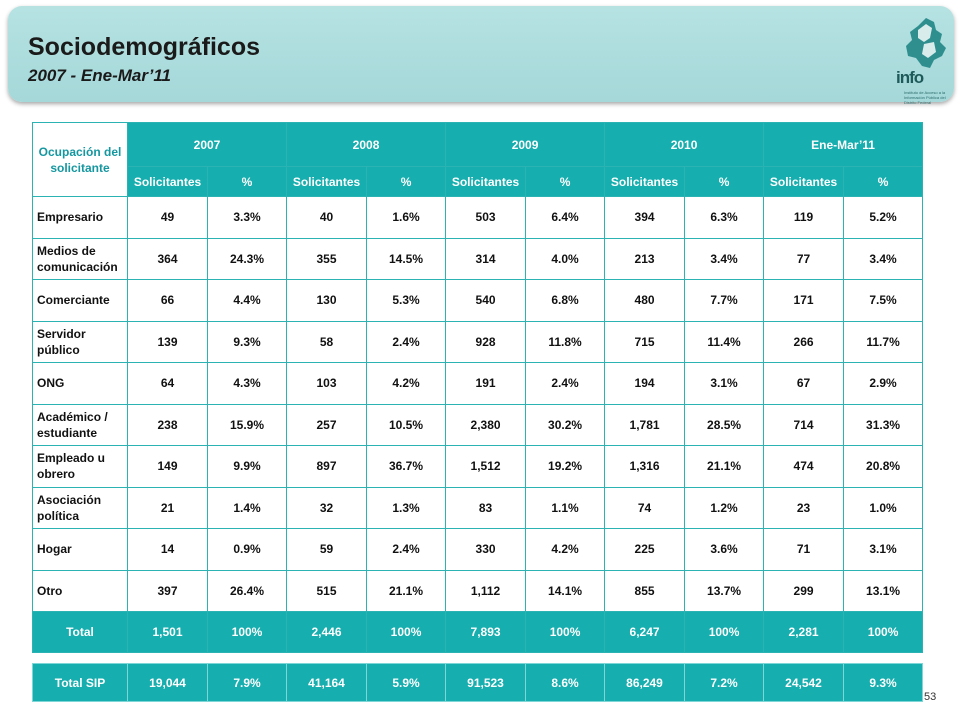 The width and height of the screenshot is (960, 720). I want to click on cell-solicitantes: 928, so click(486, 341).